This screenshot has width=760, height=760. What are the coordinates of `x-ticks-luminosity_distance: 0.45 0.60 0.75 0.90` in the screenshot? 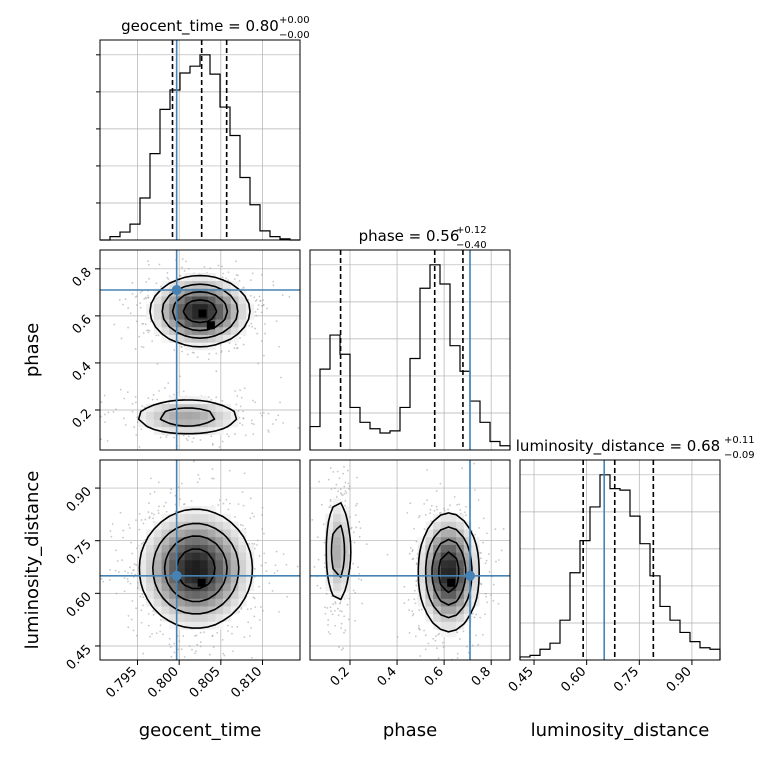 It's located at (600, 677).